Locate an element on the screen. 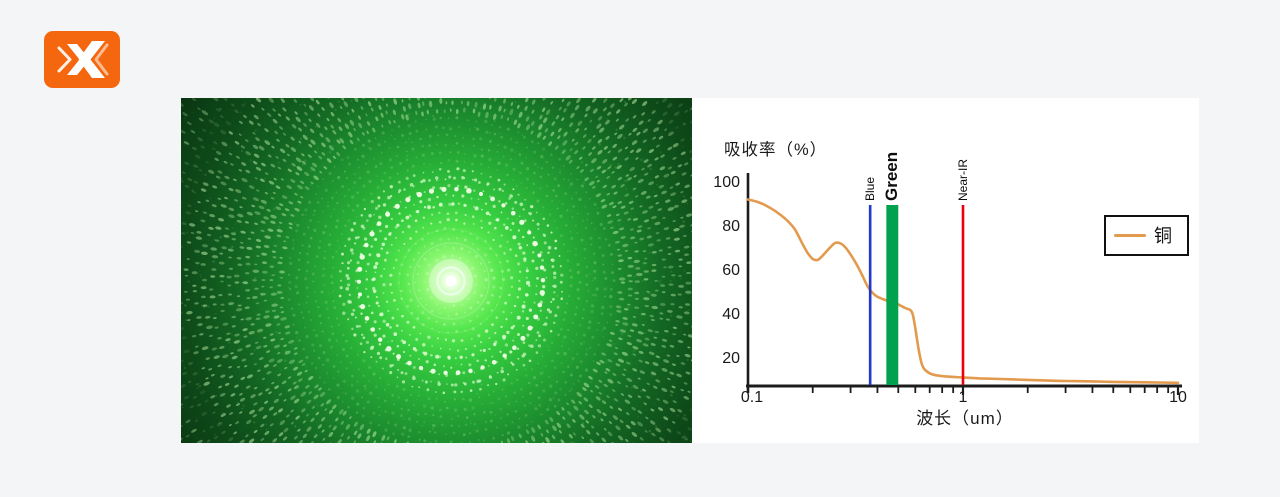 This screenshot has width=1280, height=497. marker-line-near-ir is located at coordinates (963, 295).